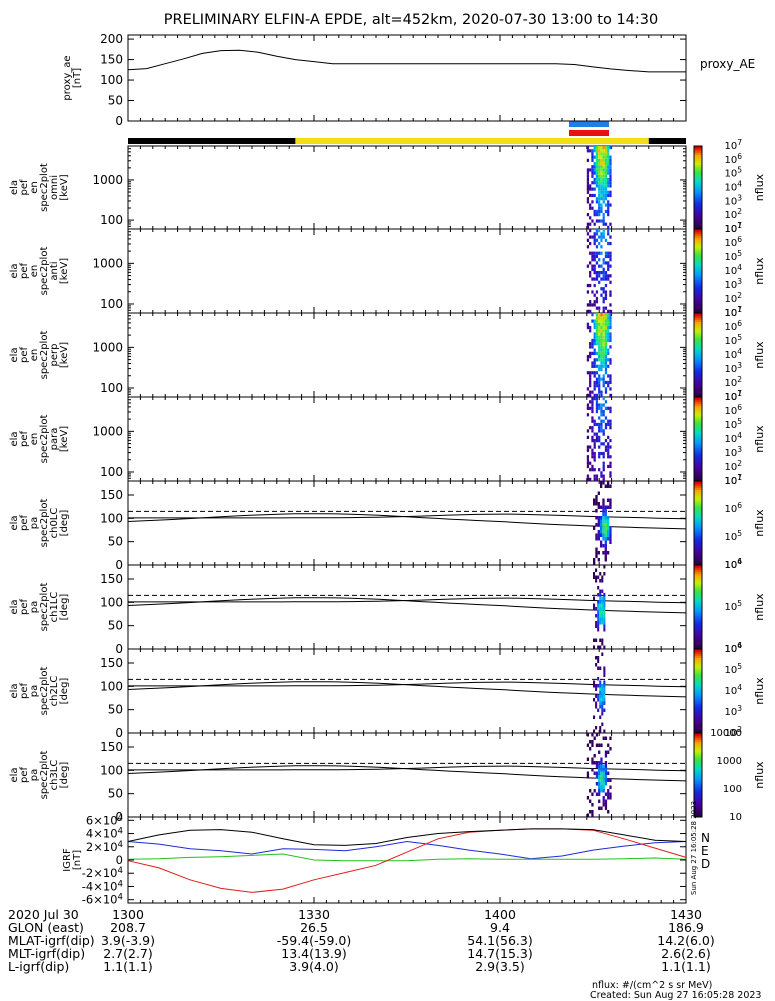 This screenshot has height=1001, width=775. Describe the element at coordinates (54, 691) in the screenshot. I see `y-axis-label: ch2LC` at that location.